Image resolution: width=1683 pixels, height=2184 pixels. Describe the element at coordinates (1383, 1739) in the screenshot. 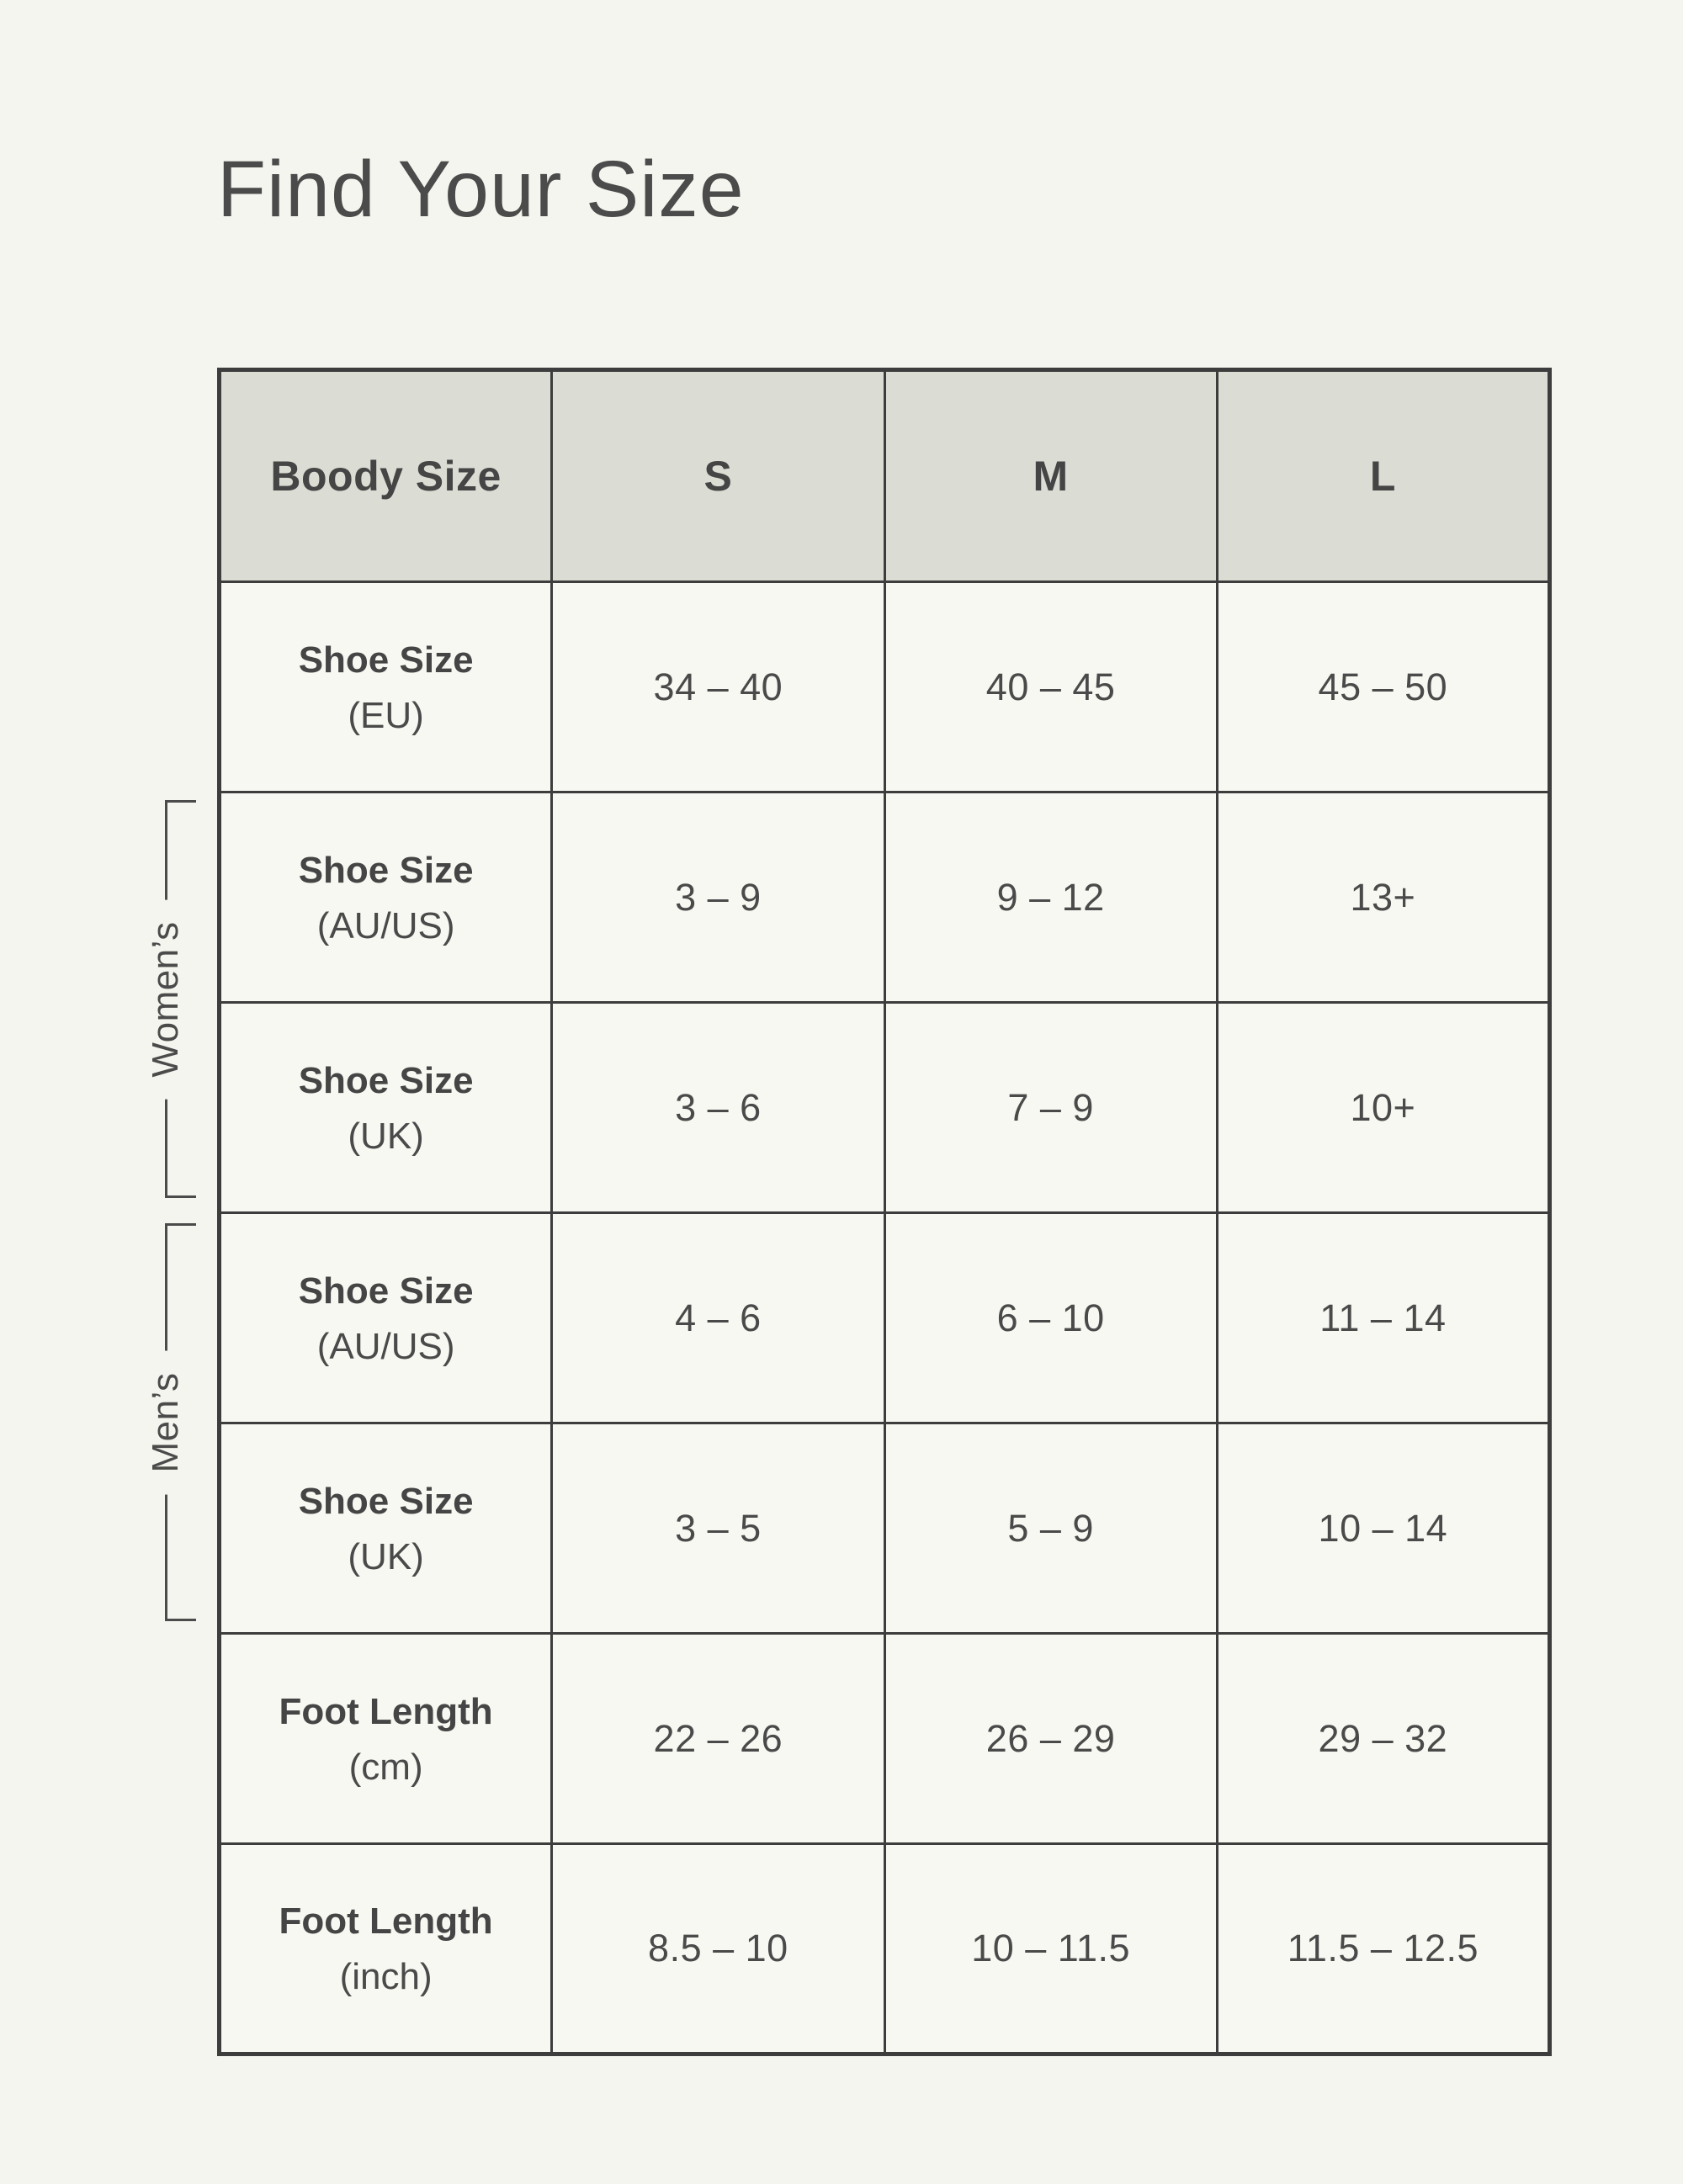

I see `size-value-l: 29 – 32` at that location.